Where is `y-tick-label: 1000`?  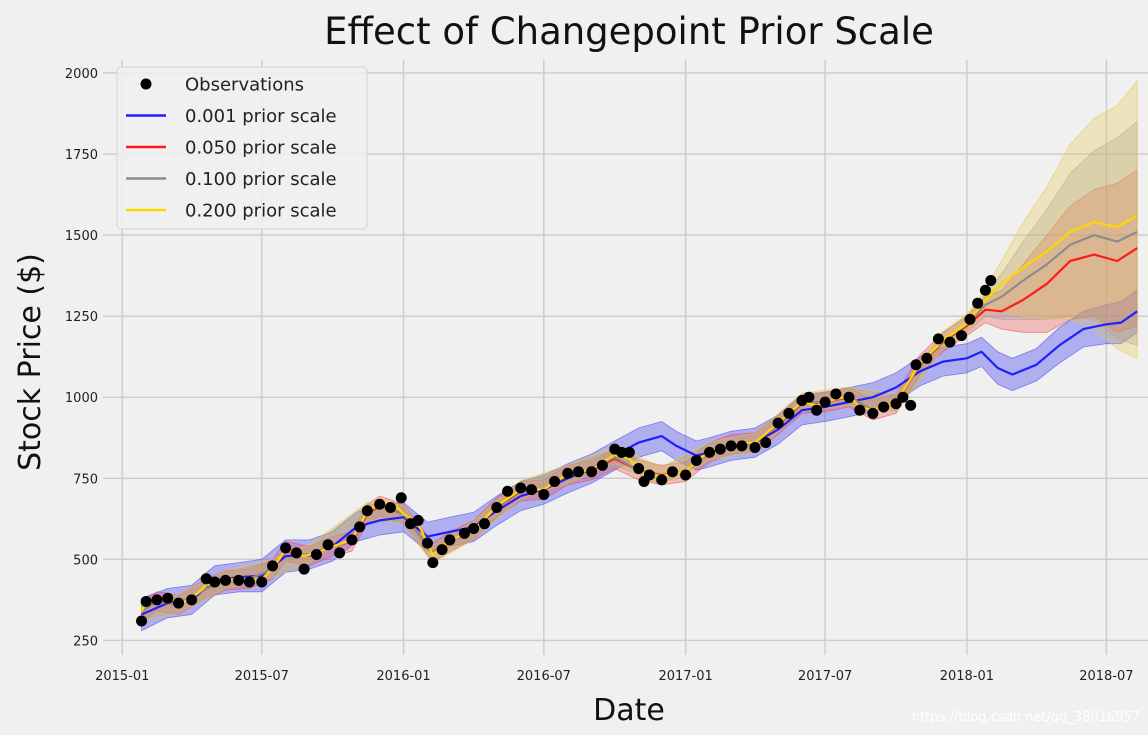 y-tick-label: 1000 is located at coordinates (81, 398).